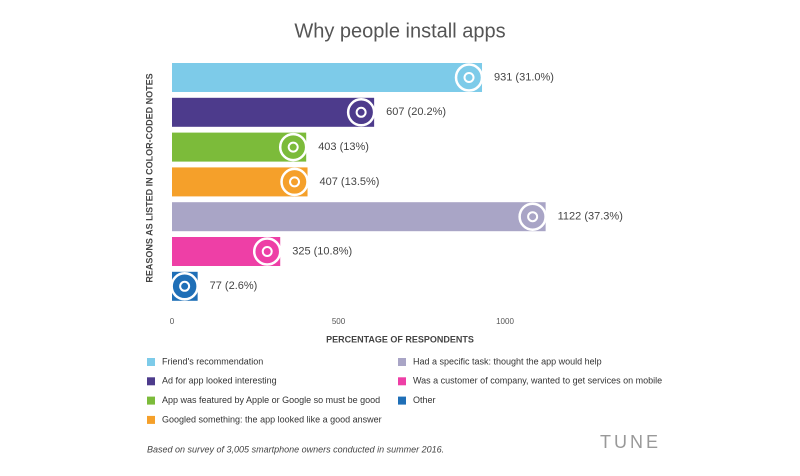 The height and width of the screenshot is (476, 800). I want to click on value-label: 325 (10.8%), so click(322, 251).